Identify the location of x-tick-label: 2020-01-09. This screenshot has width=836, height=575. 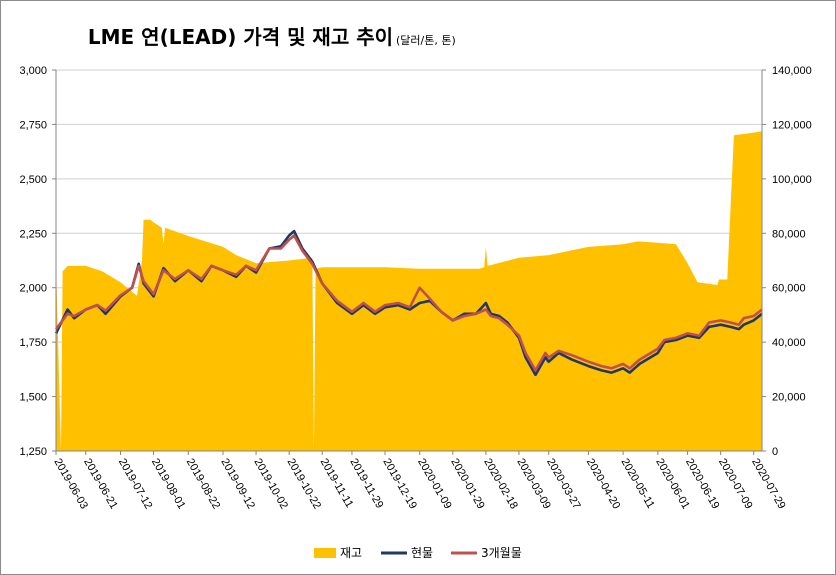
(434, 484).